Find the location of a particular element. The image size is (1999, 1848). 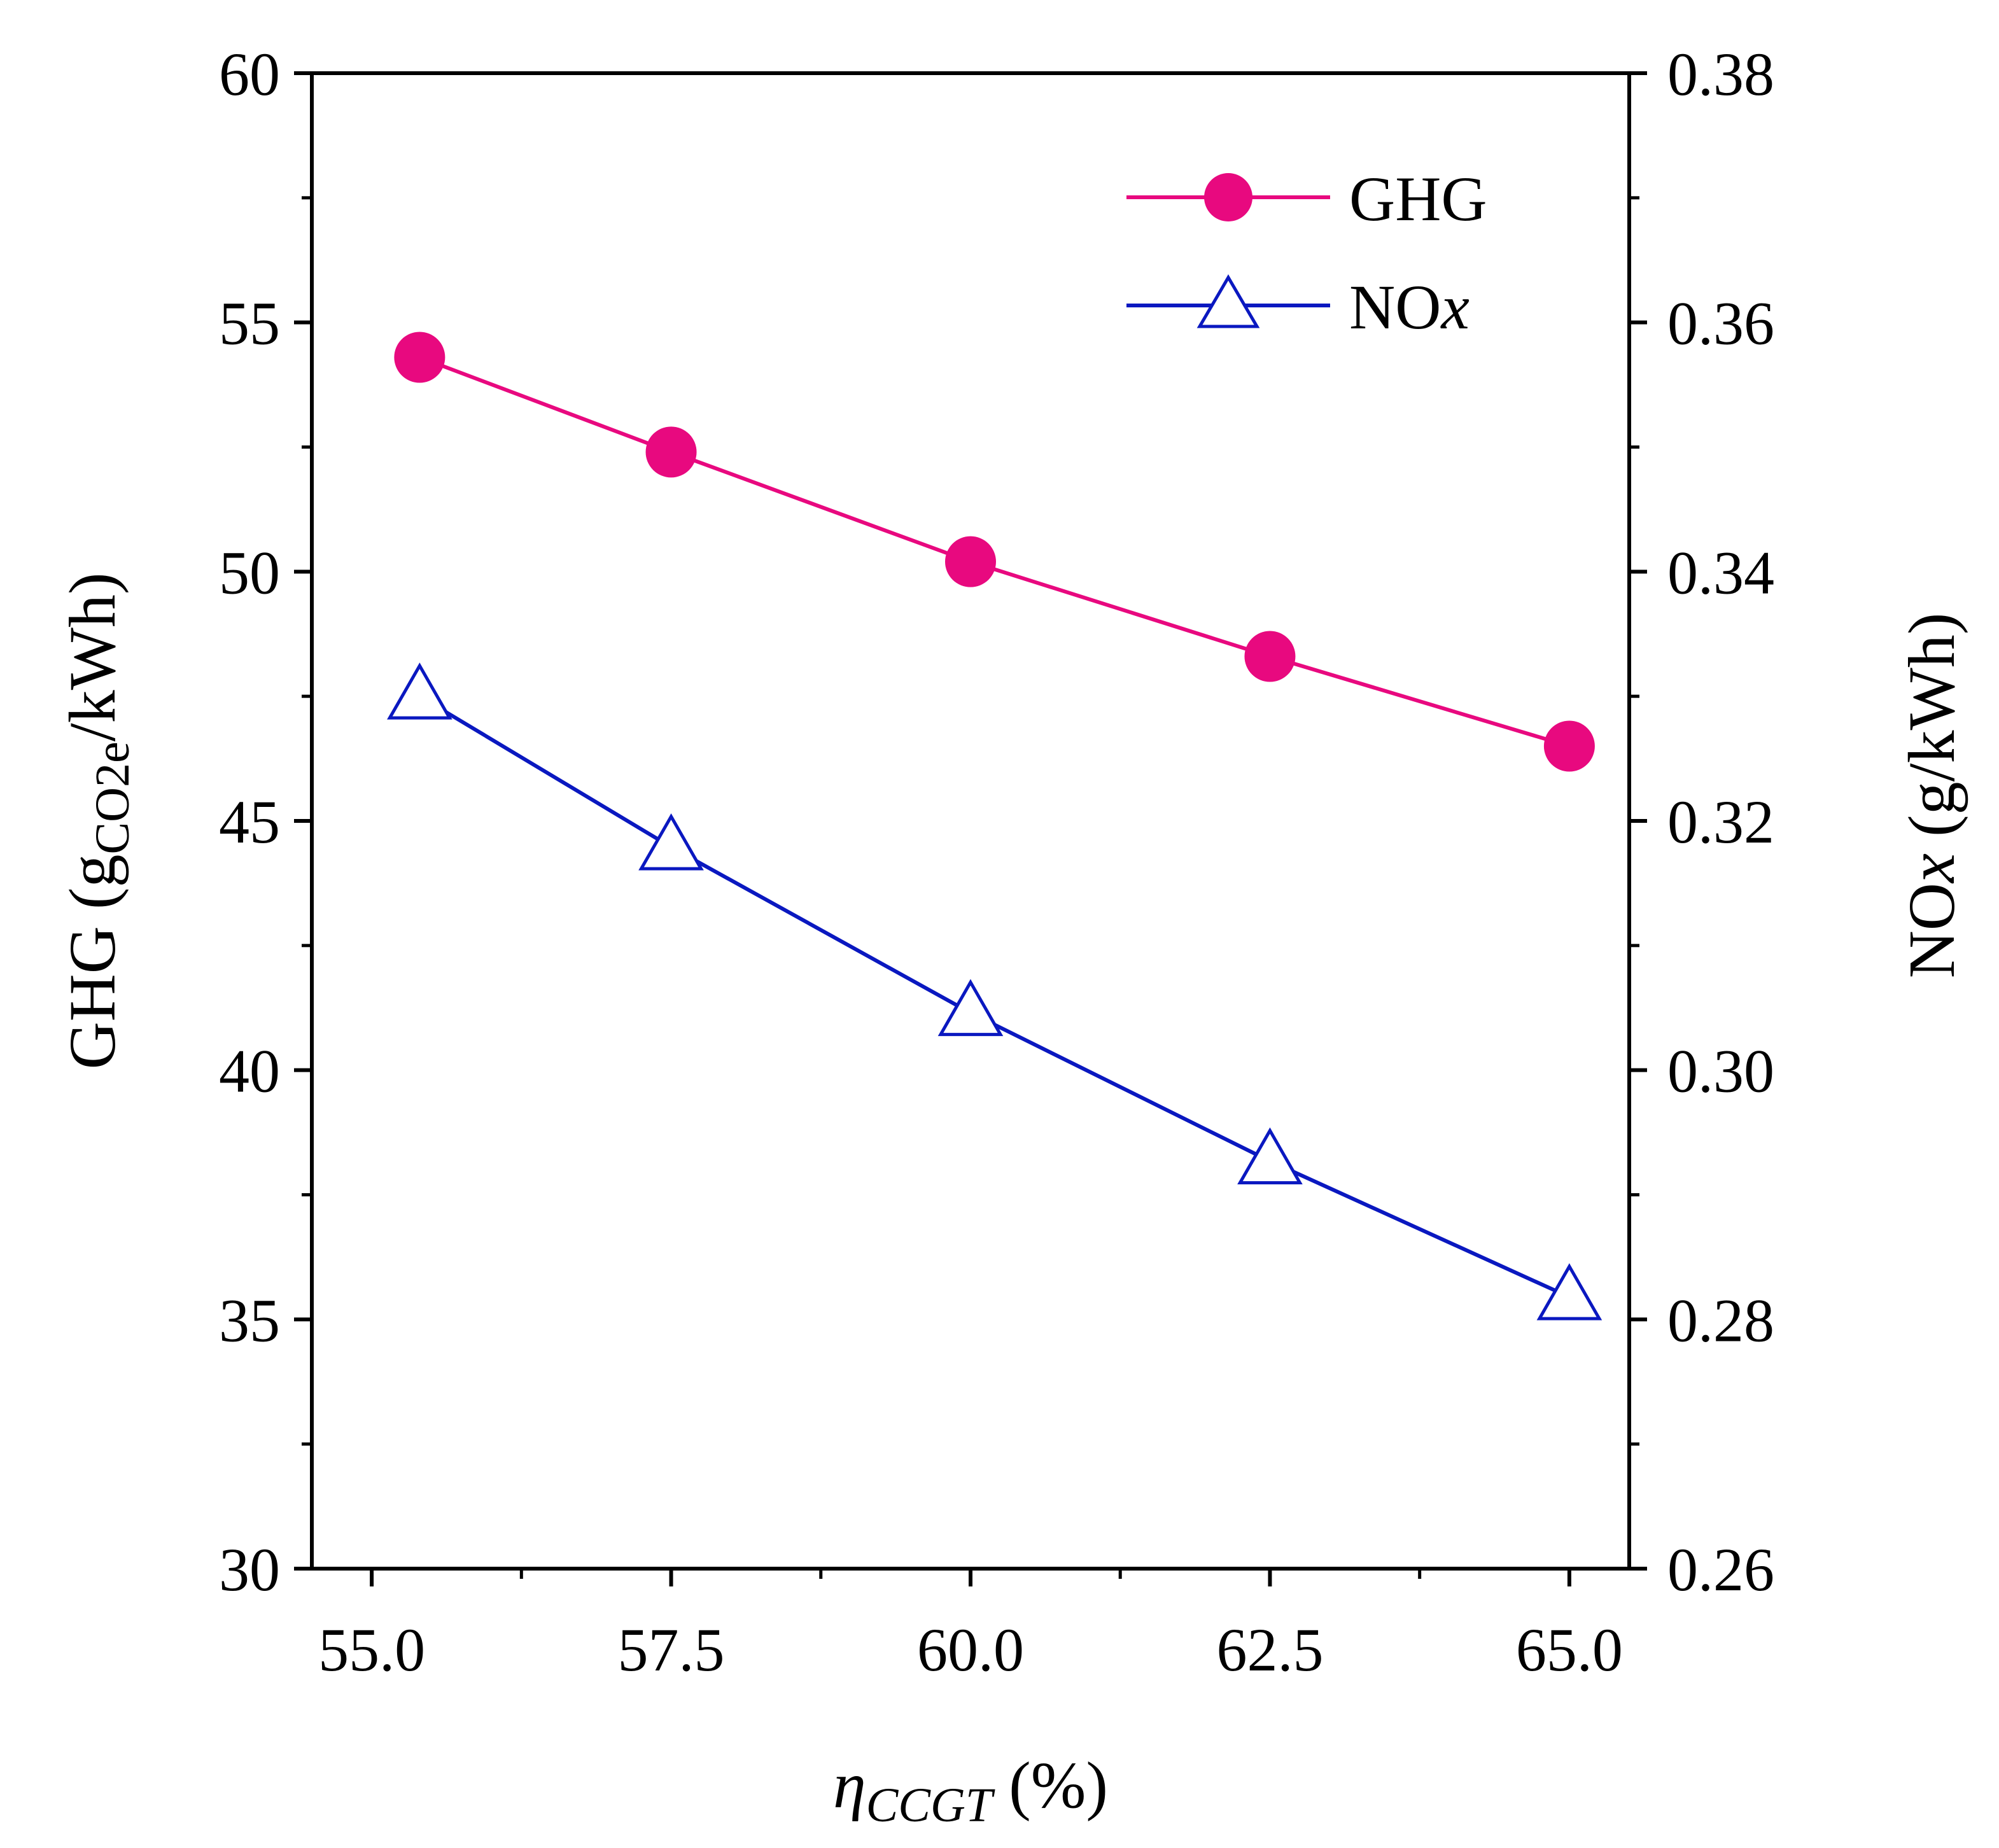

left-y-axis-ticks: 30 35 40 45 50 55 60 is located at coordinates (265, 822).